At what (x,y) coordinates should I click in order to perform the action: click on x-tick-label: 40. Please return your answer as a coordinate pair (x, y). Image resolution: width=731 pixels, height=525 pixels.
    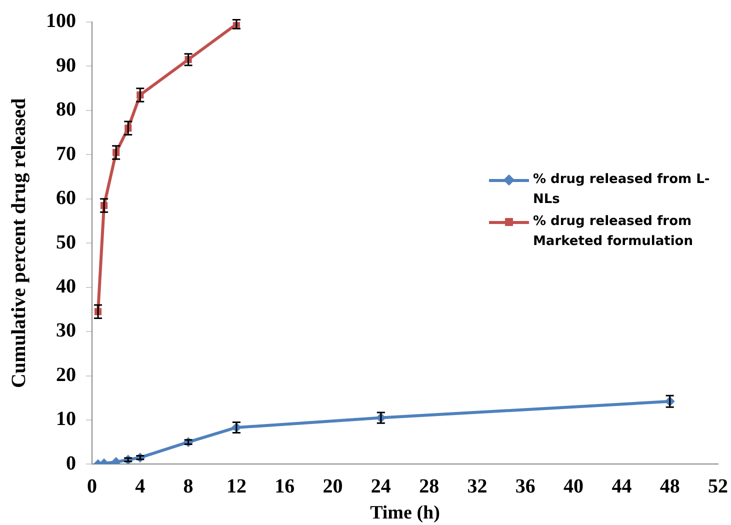
    Looking at the image, I should click on (574, 486).